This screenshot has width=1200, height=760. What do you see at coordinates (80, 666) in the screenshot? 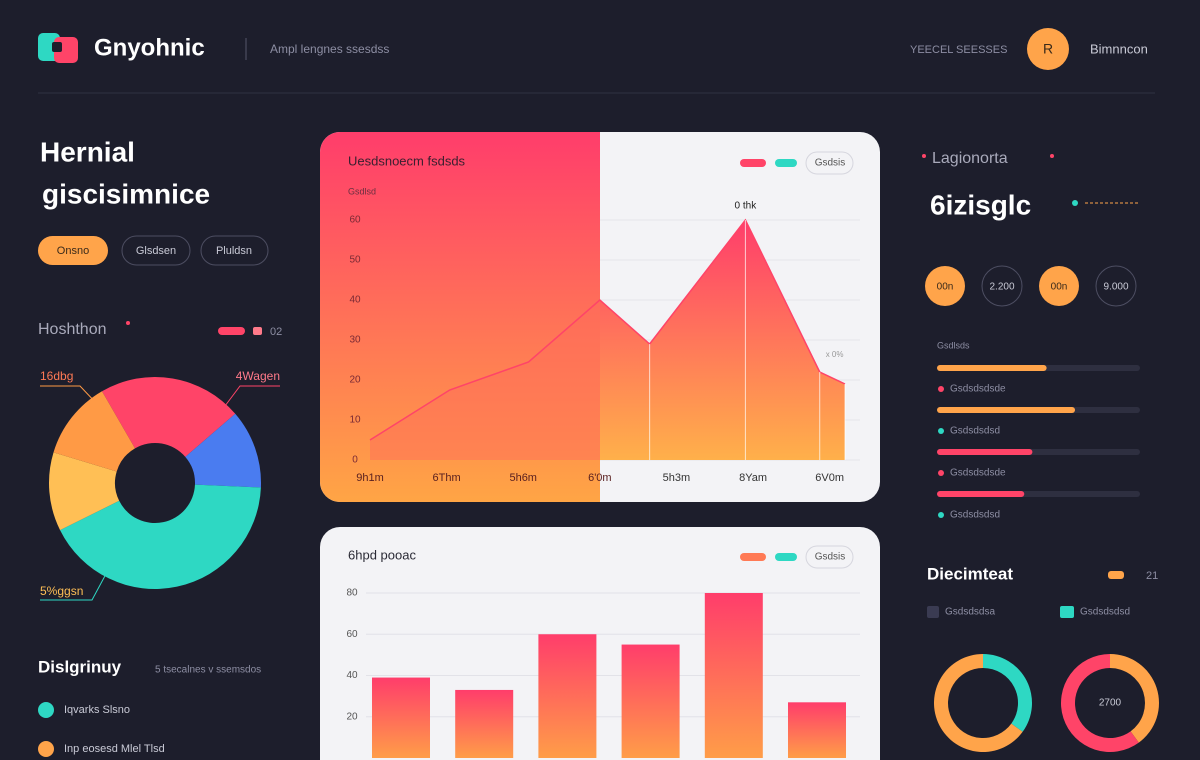
I see `section-title: Dislgrinuy` at bounding box center [80, 666].